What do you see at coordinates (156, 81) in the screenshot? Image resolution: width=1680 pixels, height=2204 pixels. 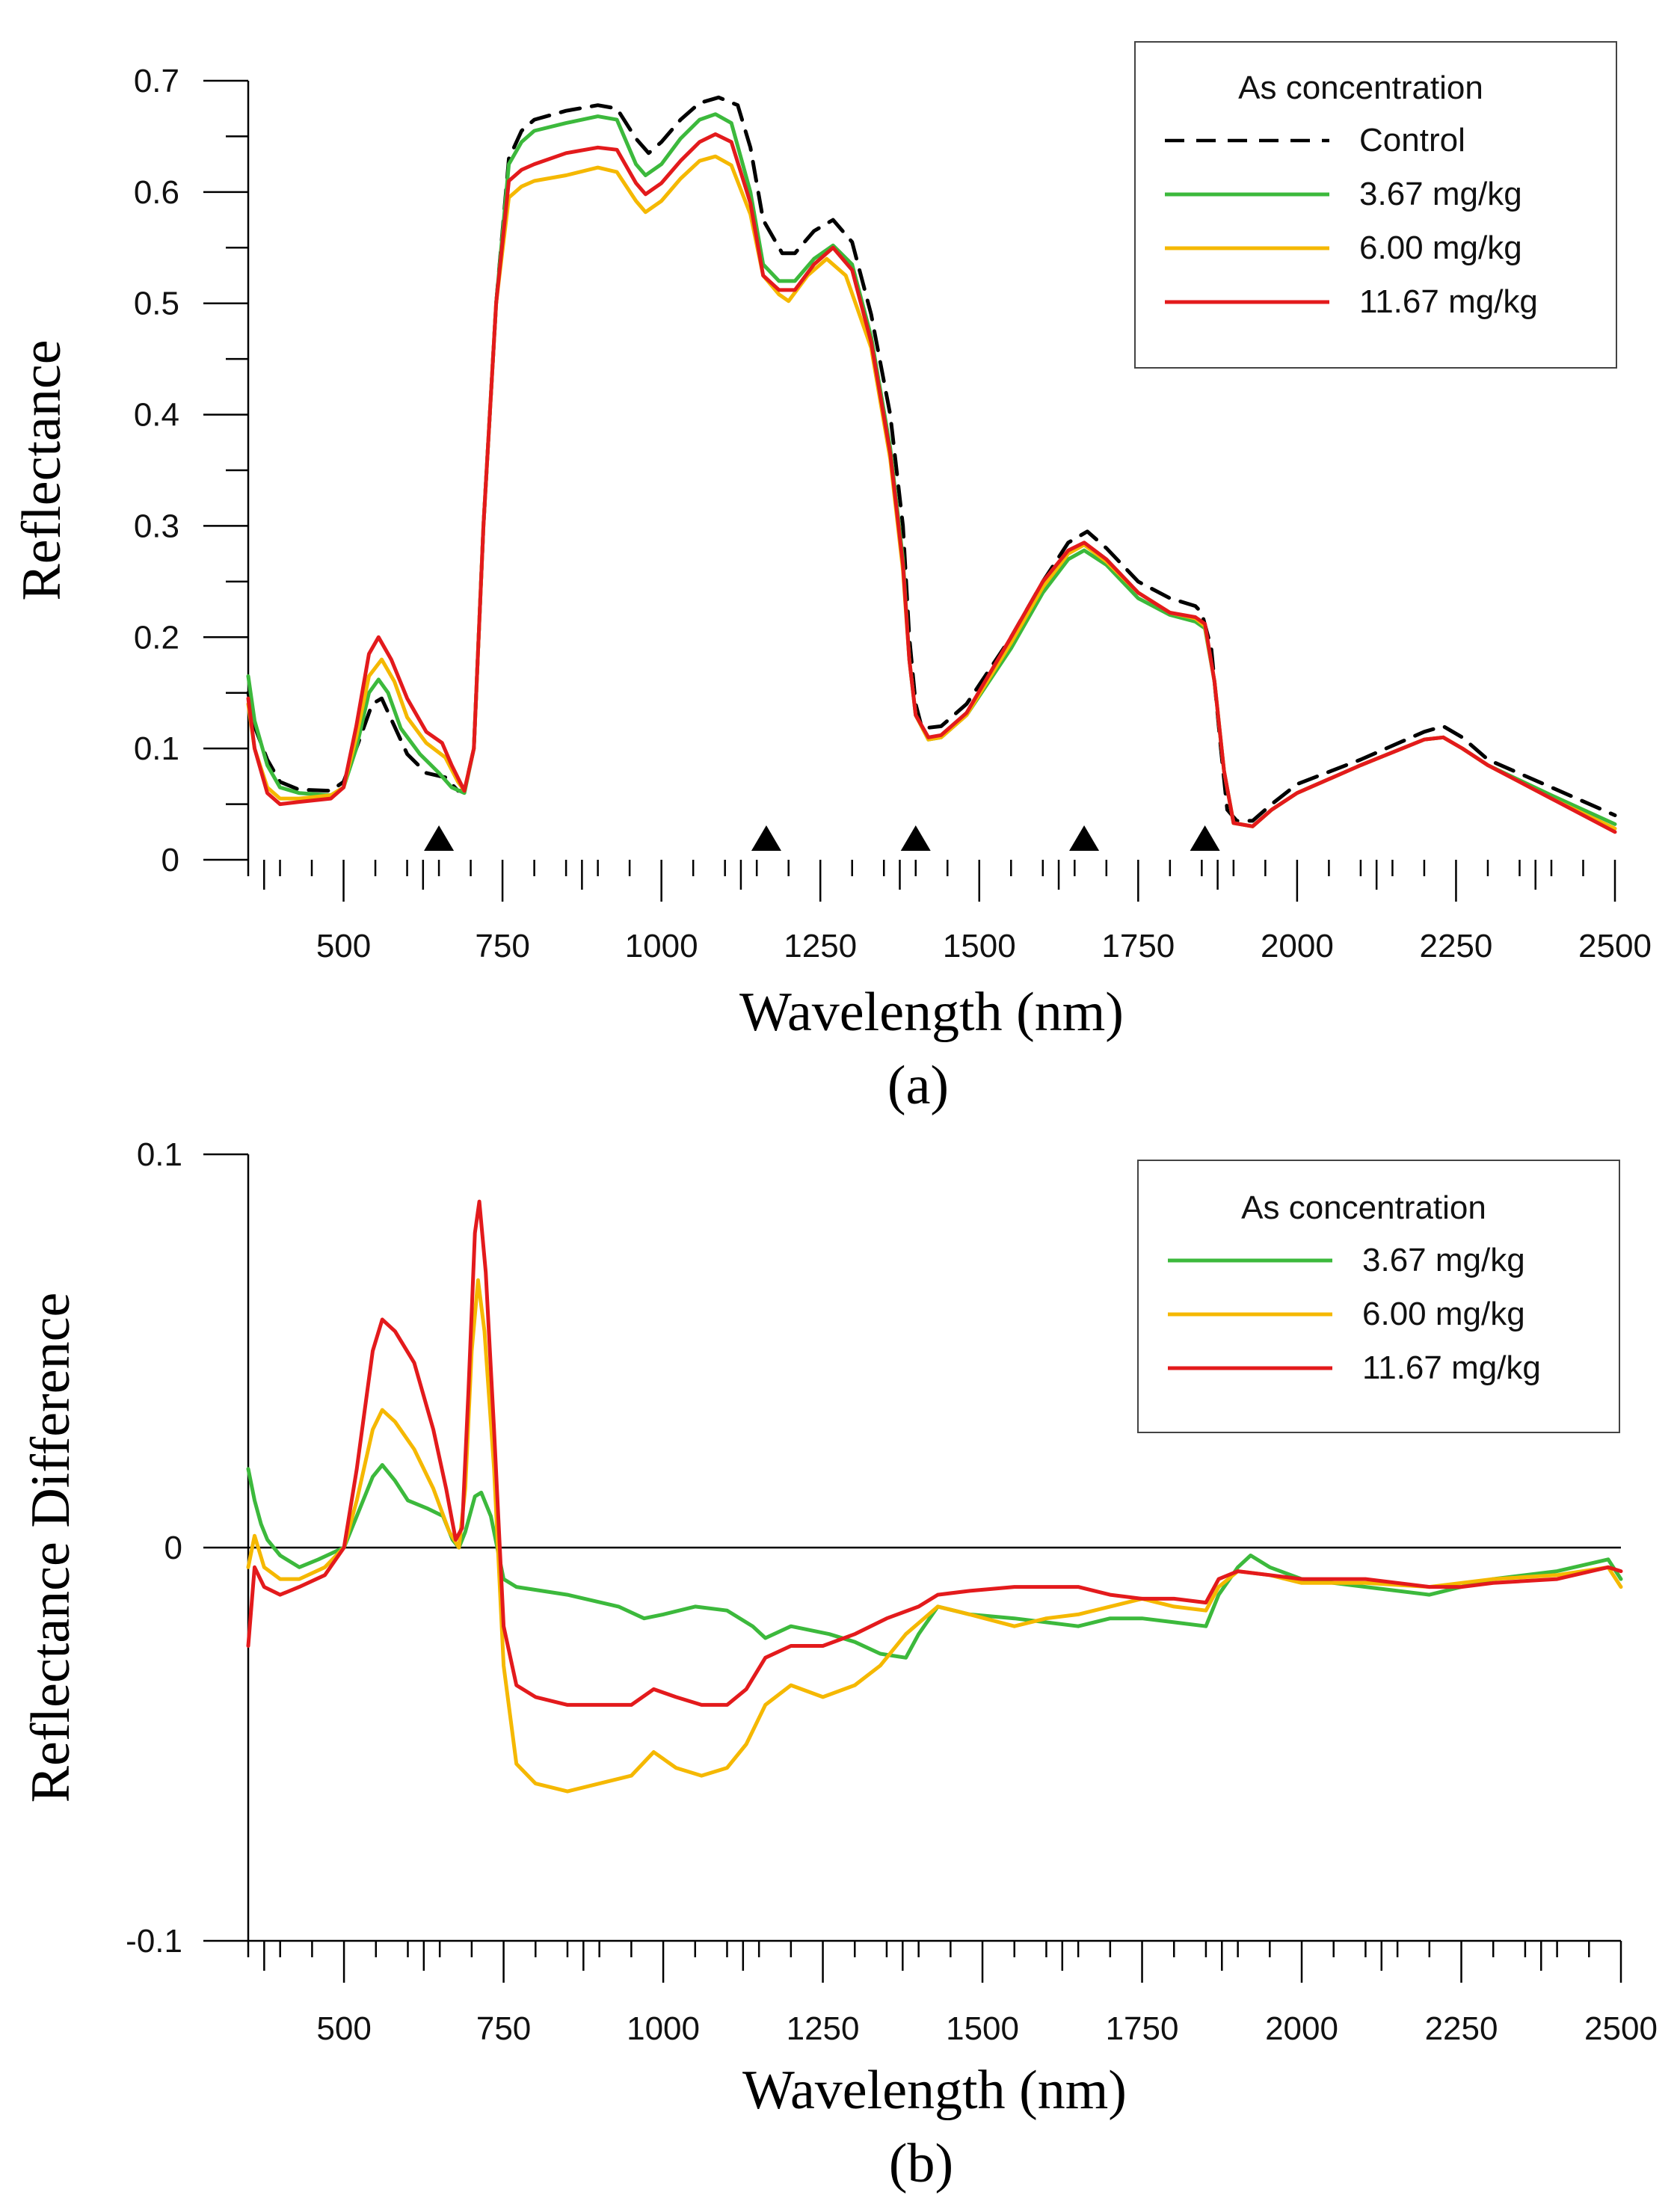 I see `y-tick-label: 0.7` at bounding box center [156, 81].